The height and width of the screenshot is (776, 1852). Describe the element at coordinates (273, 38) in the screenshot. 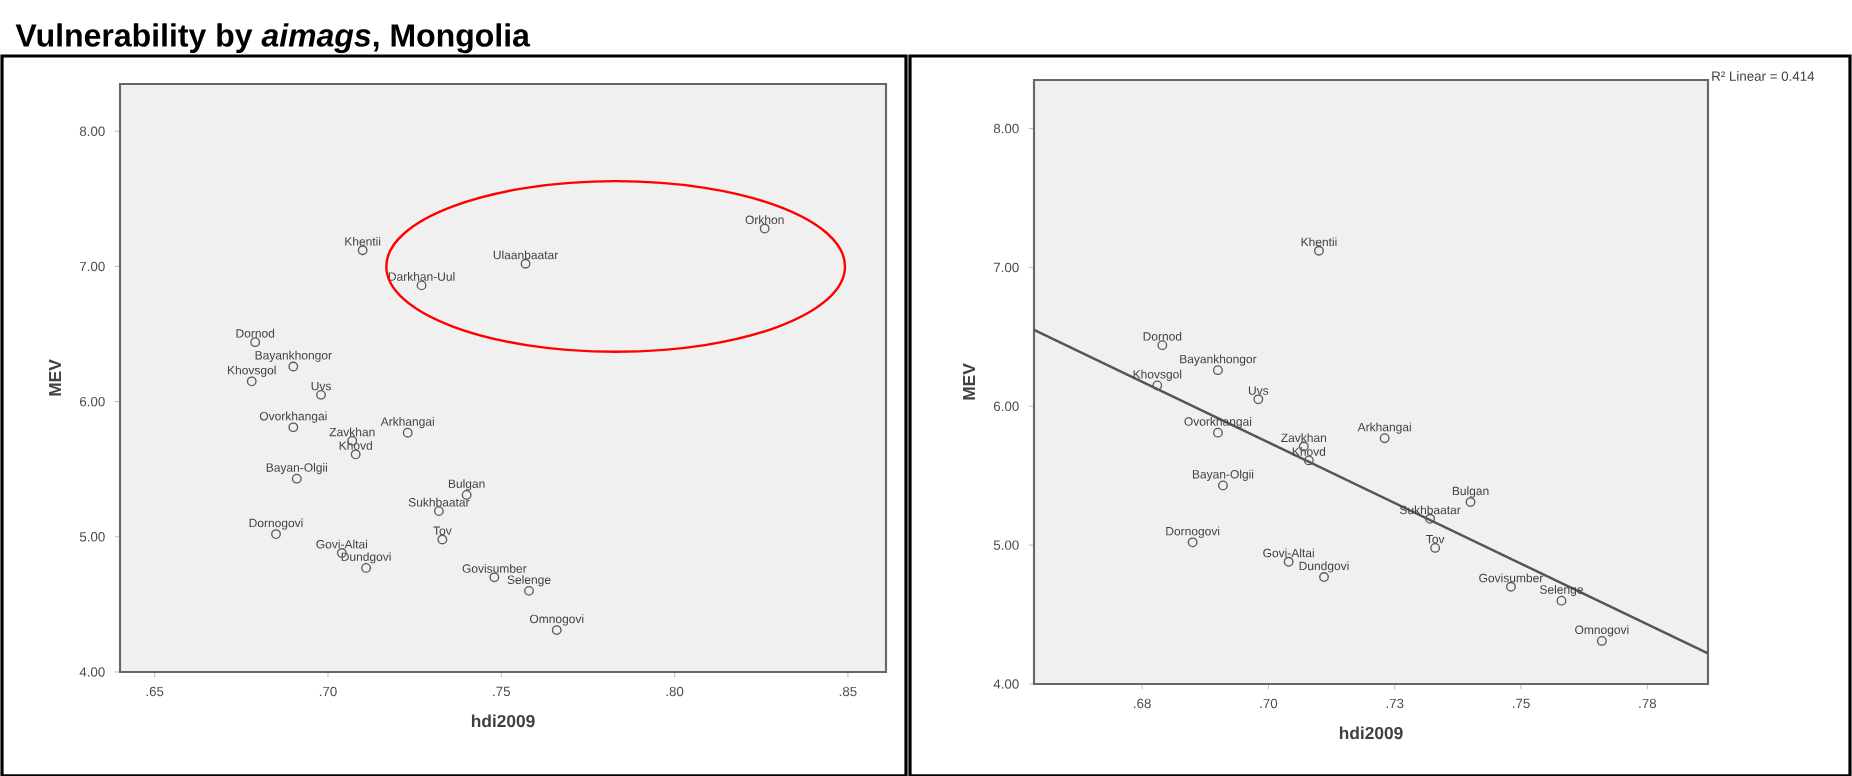

I see `chart-title: Vulnerability by aimags, Mongolia` at that location.